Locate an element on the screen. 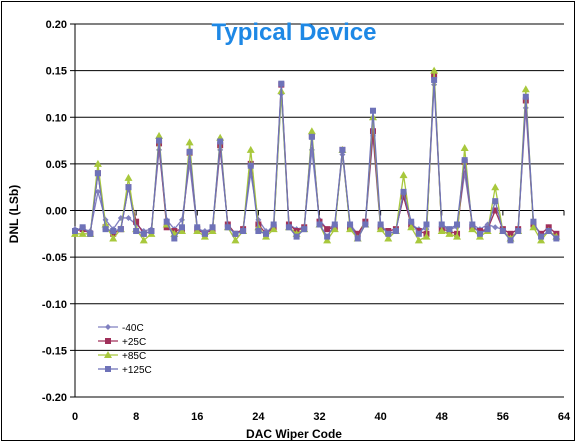  y-tick-label-7: -0.15 is located at coordinates (54, 351).